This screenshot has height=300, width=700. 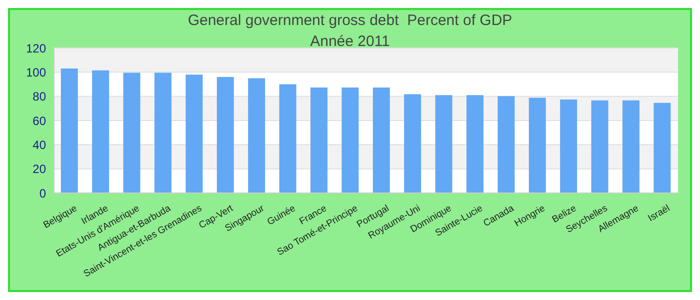 I want to click on chart-subtitle: Année 2011, so click(x=350, y=41).